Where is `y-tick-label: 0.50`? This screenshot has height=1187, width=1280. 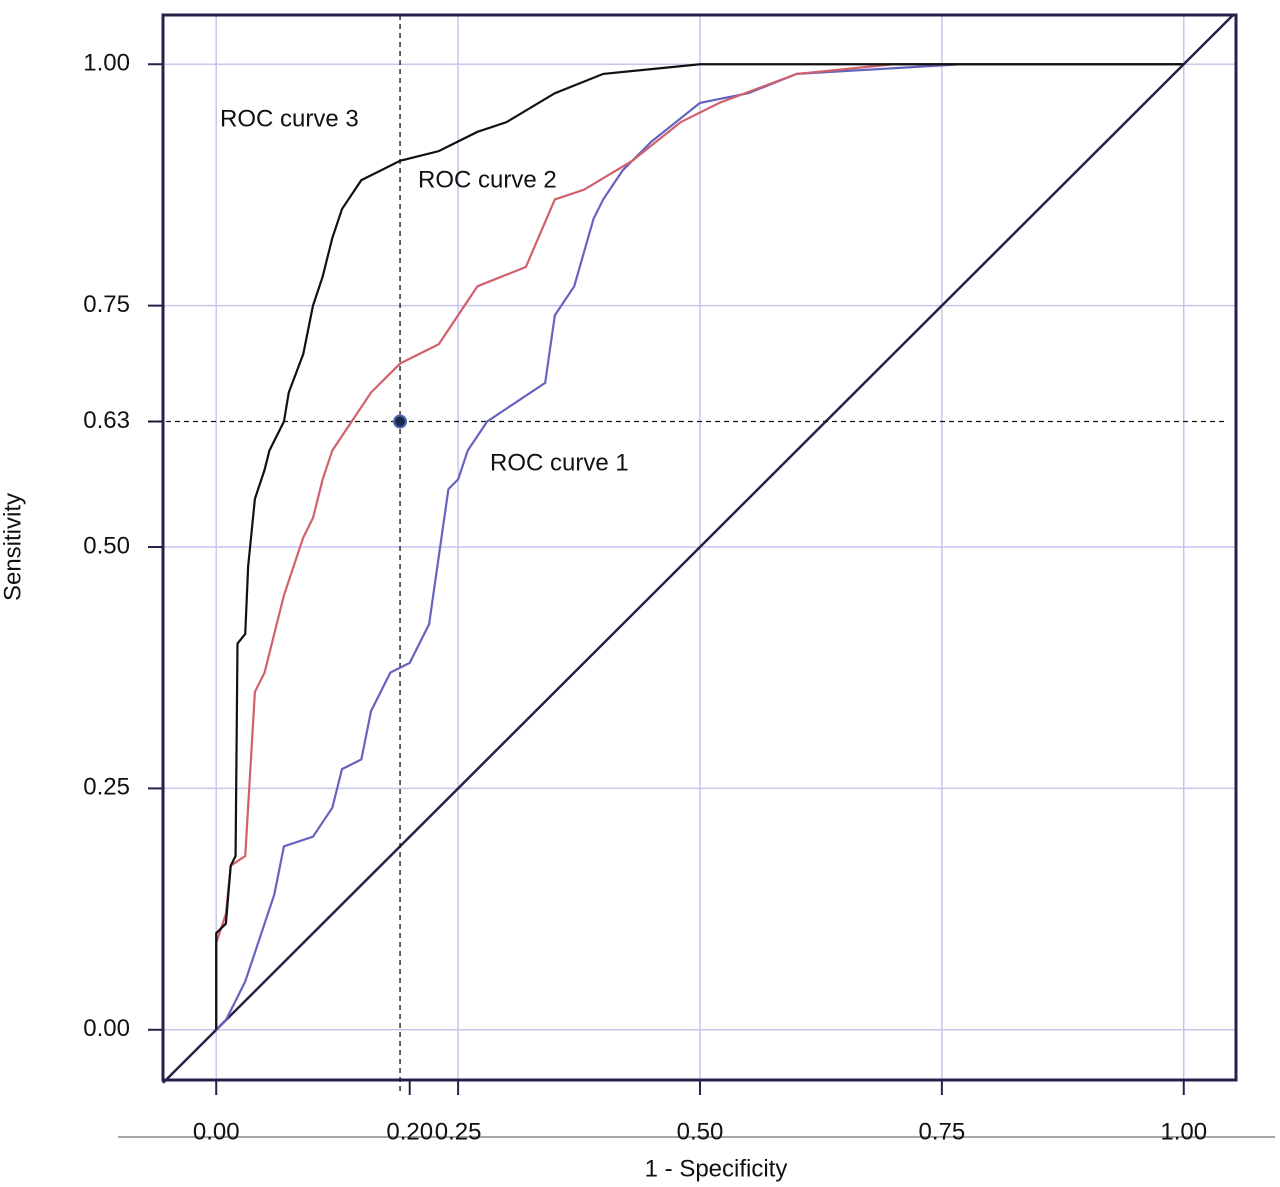 y-tick-label: 0.50 is located at coordinates (106, 545).